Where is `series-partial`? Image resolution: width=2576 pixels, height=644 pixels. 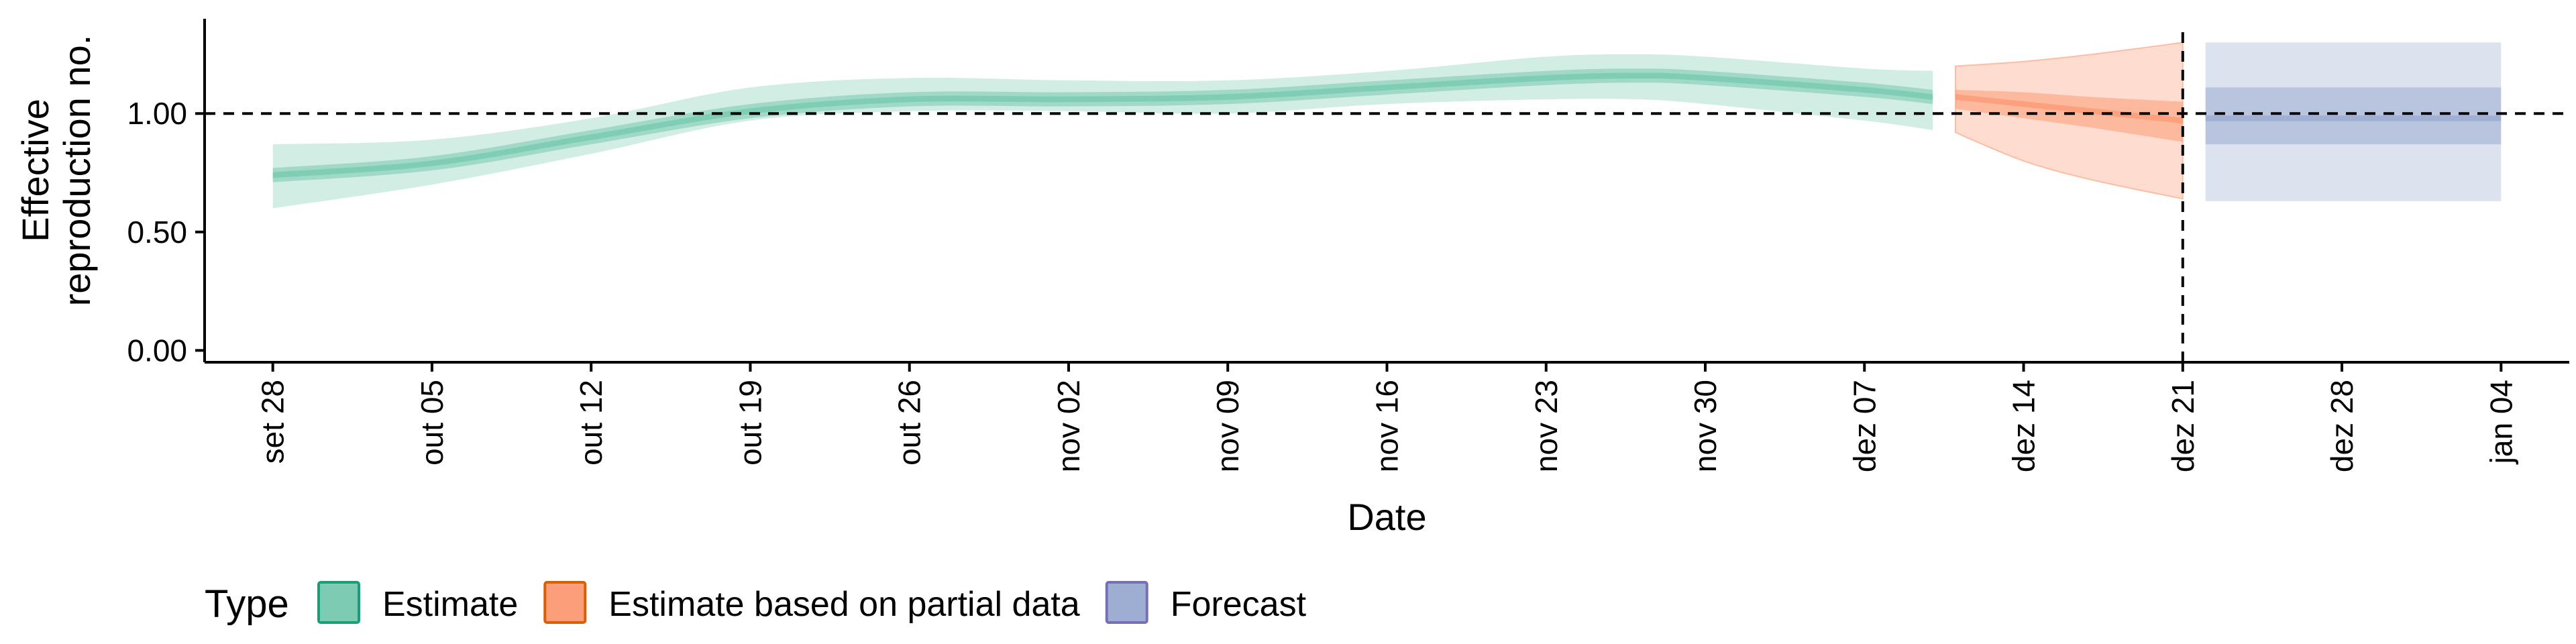 series-partial is located at coordinates (2069, 121).